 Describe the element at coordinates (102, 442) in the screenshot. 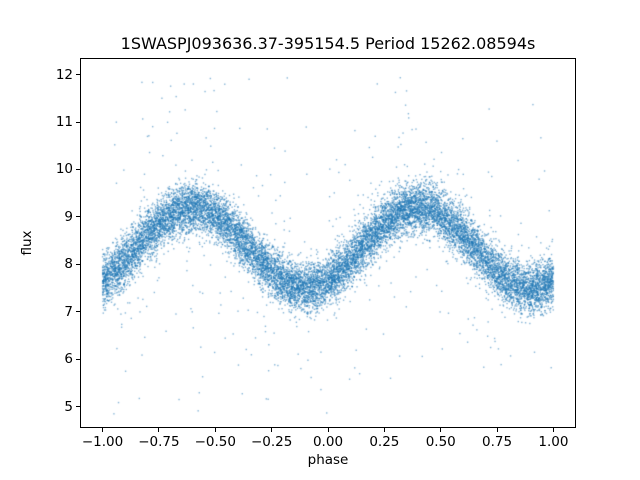

I see `x-tick-label: −1.00` at that location.